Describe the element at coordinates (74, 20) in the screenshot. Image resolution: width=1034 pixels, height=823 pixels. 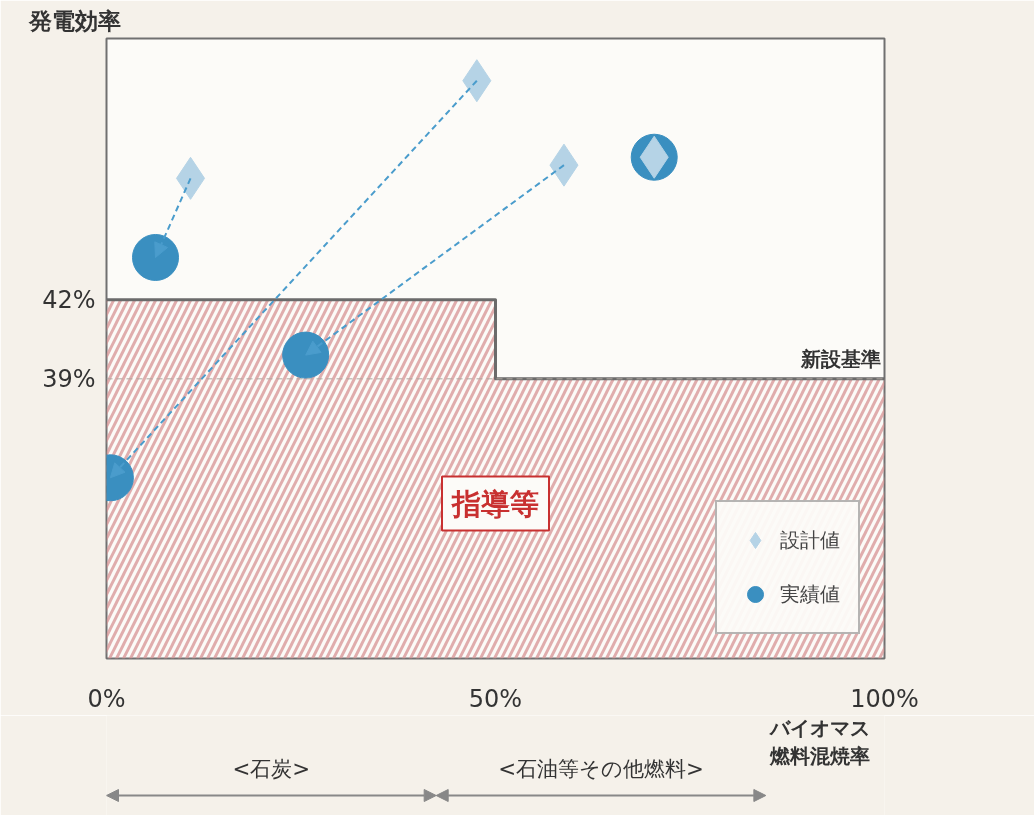
I see `y-axis-title: 発電効率` at that location.